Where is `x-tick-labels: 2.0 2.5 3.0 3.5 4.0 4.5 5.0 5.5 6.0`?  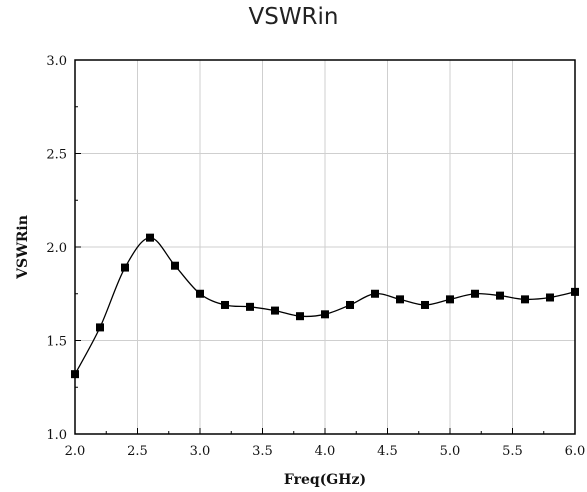 x-tick-labels: 2.0 2.5 3.0 3.5 4.0 4.5 5.0 5.5 6.0 is located at coordinates (325, 451).